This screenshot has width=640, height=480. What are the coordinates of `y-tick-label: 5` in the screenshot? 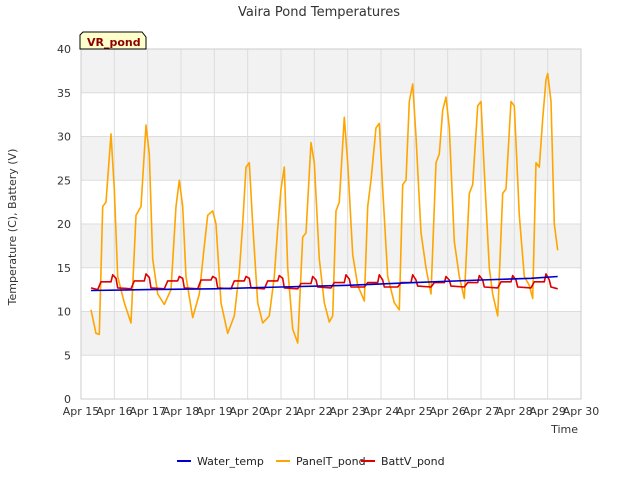 It's located at (67, 355).